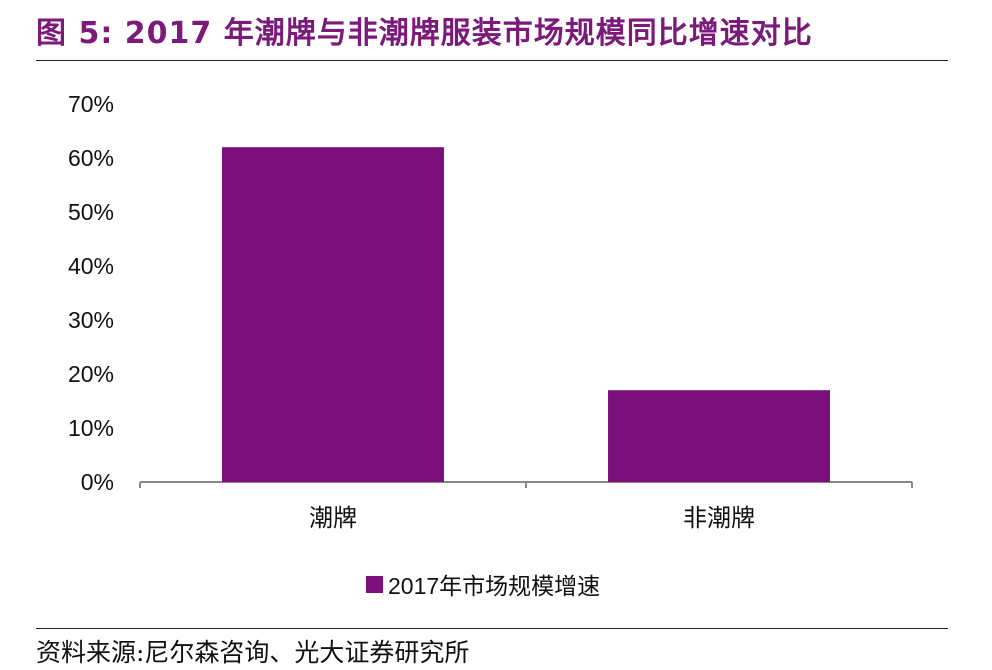  Describe the element at coordinates (526, 485) in the screenshot. I see `x-axis-tick-marks` at that location.